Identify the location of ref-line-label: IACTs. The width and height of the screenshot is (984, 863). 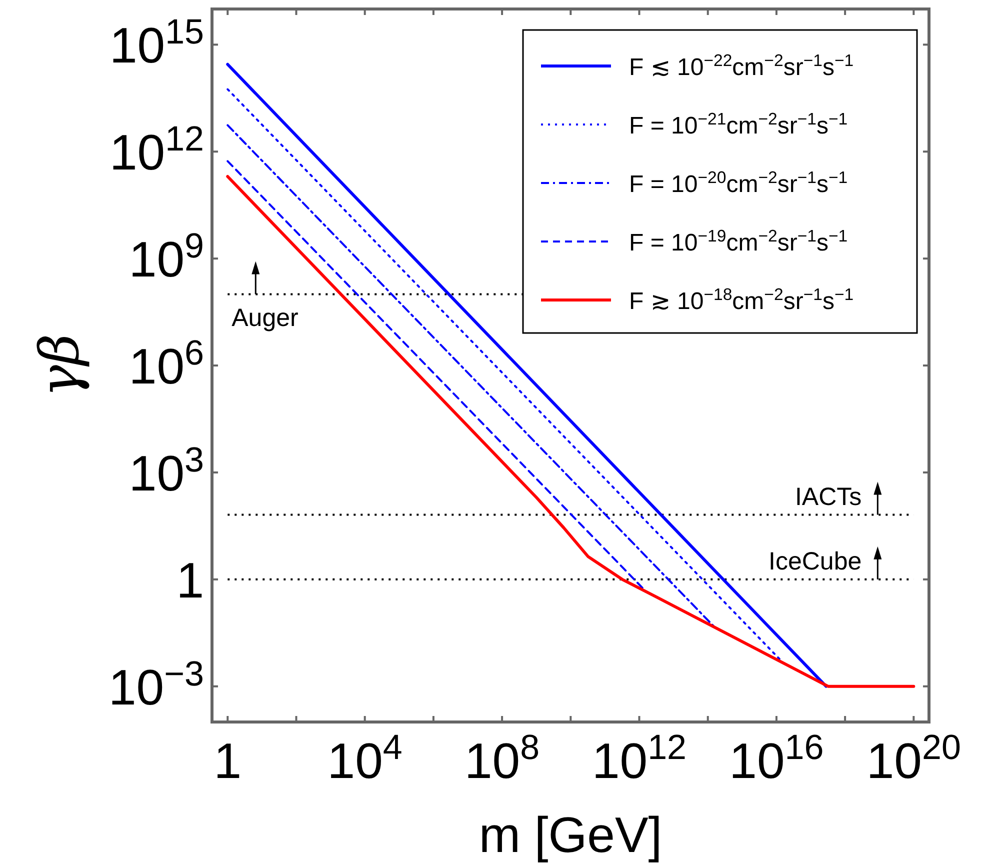
(828, 496).